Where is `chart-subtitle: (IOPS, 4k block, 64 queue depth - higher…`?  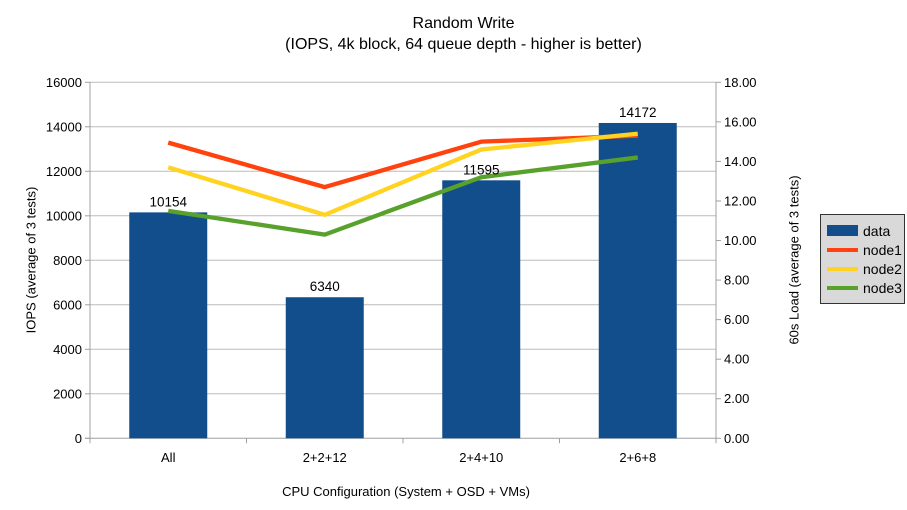
chart-subtitle: (IOPS, 4k block, 64 queue depth - higher… is located at coordinates (463, 44).